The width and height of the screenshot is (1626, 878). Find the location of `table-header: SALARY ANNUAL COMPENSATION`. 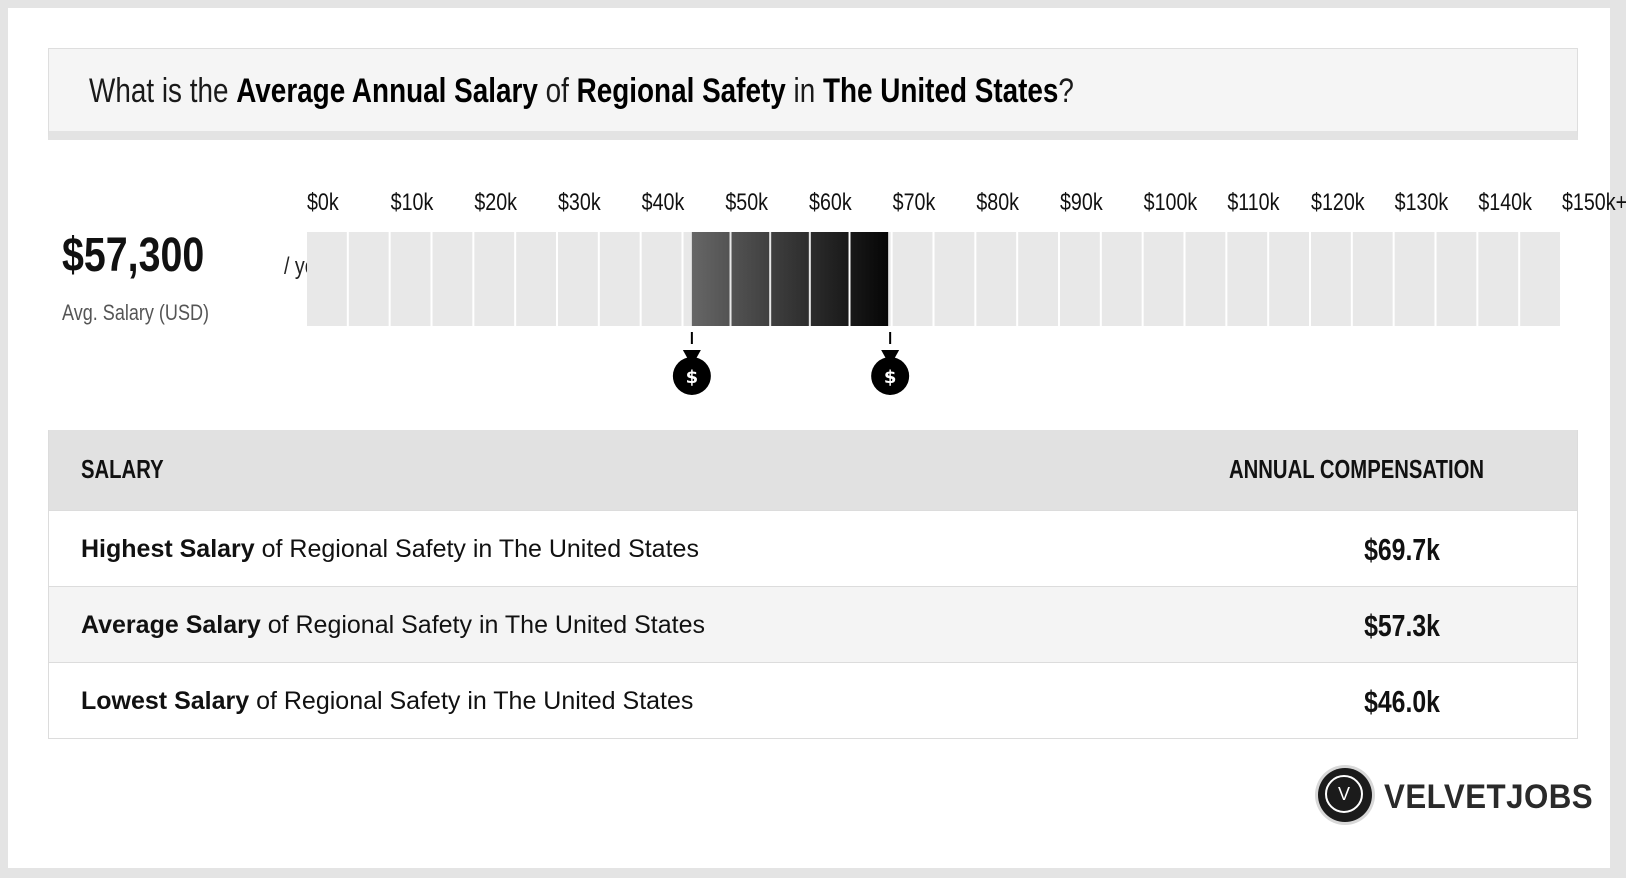

table-header: SALARY ANNUAL COMPENSATION is located at coordinates (813, 470).